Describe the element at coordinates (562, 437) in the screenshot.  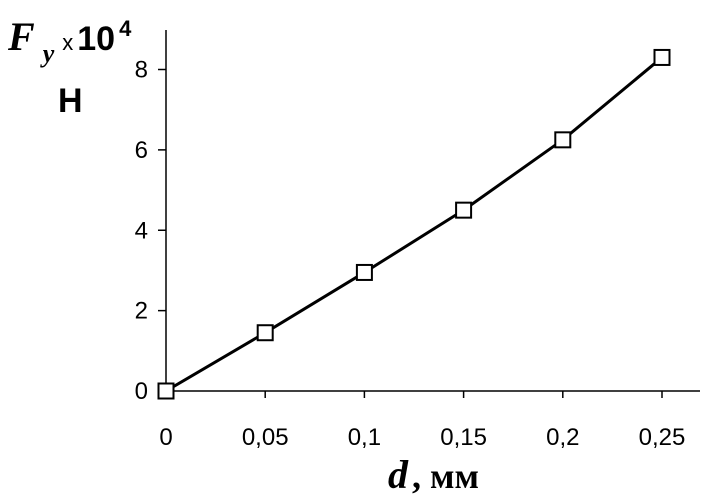
I see `x-tick-label: 0,2` at that location.